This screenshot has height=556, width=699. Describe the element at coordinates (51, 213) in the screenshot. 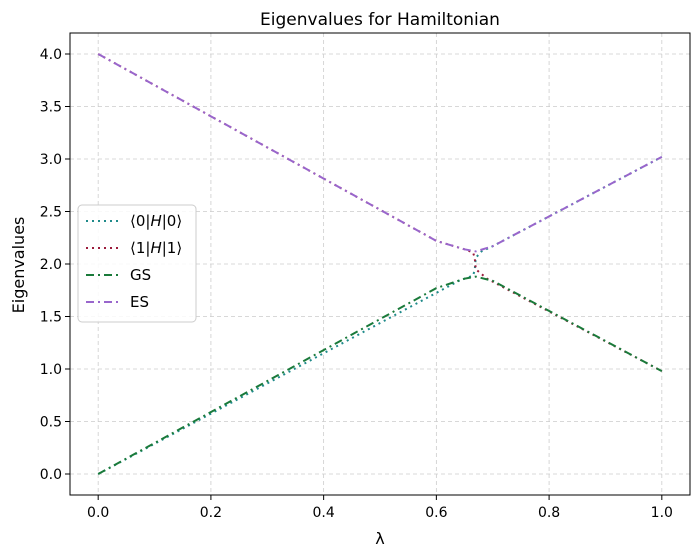

I see `y-tick-label: 2.5` at that location.